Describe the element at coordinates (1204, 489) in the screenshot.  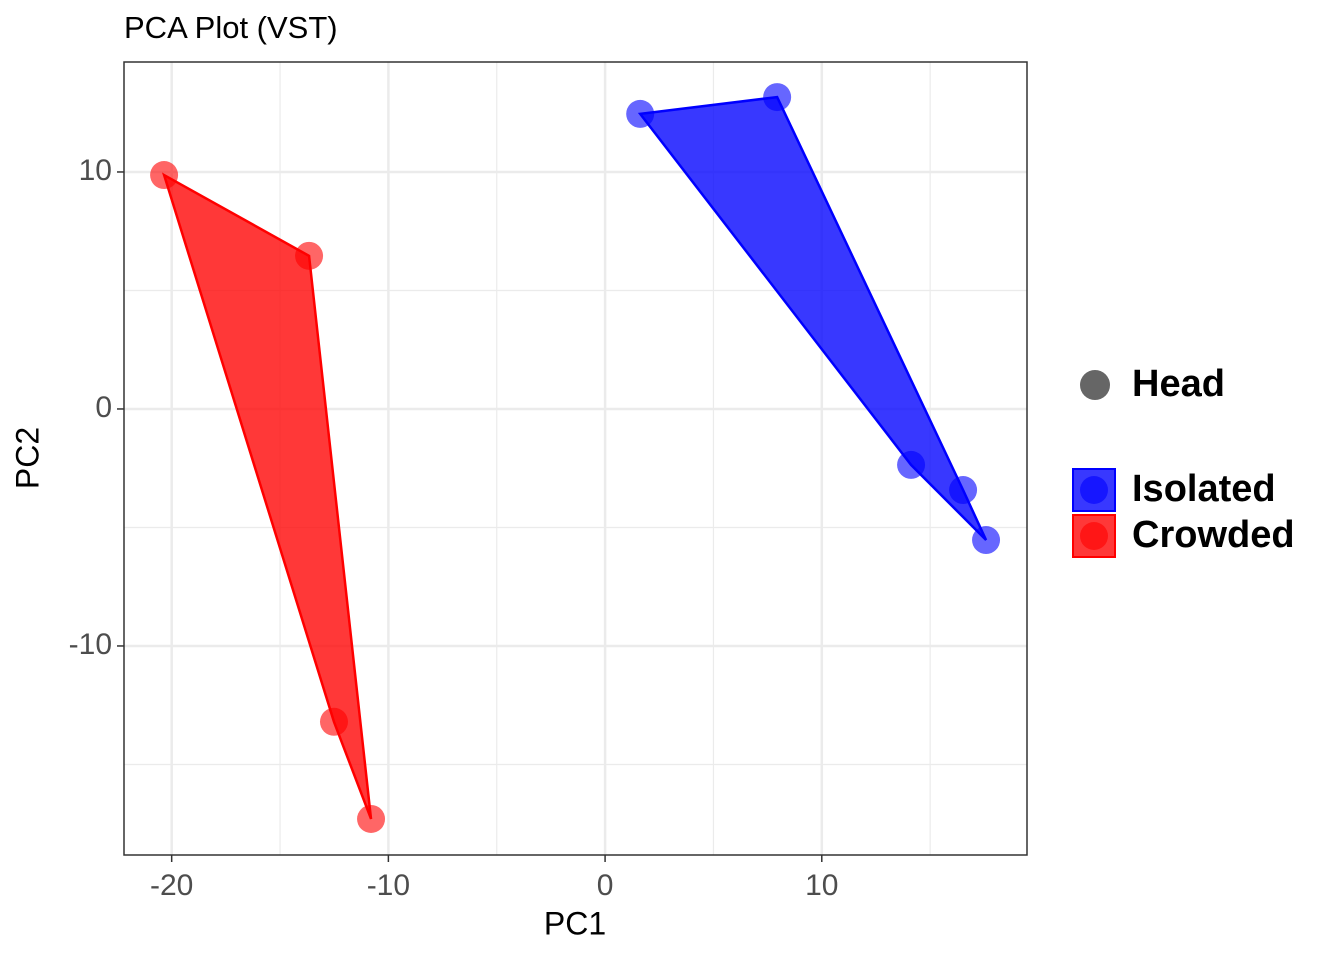
I see `legend-label: Isolated` at that location.